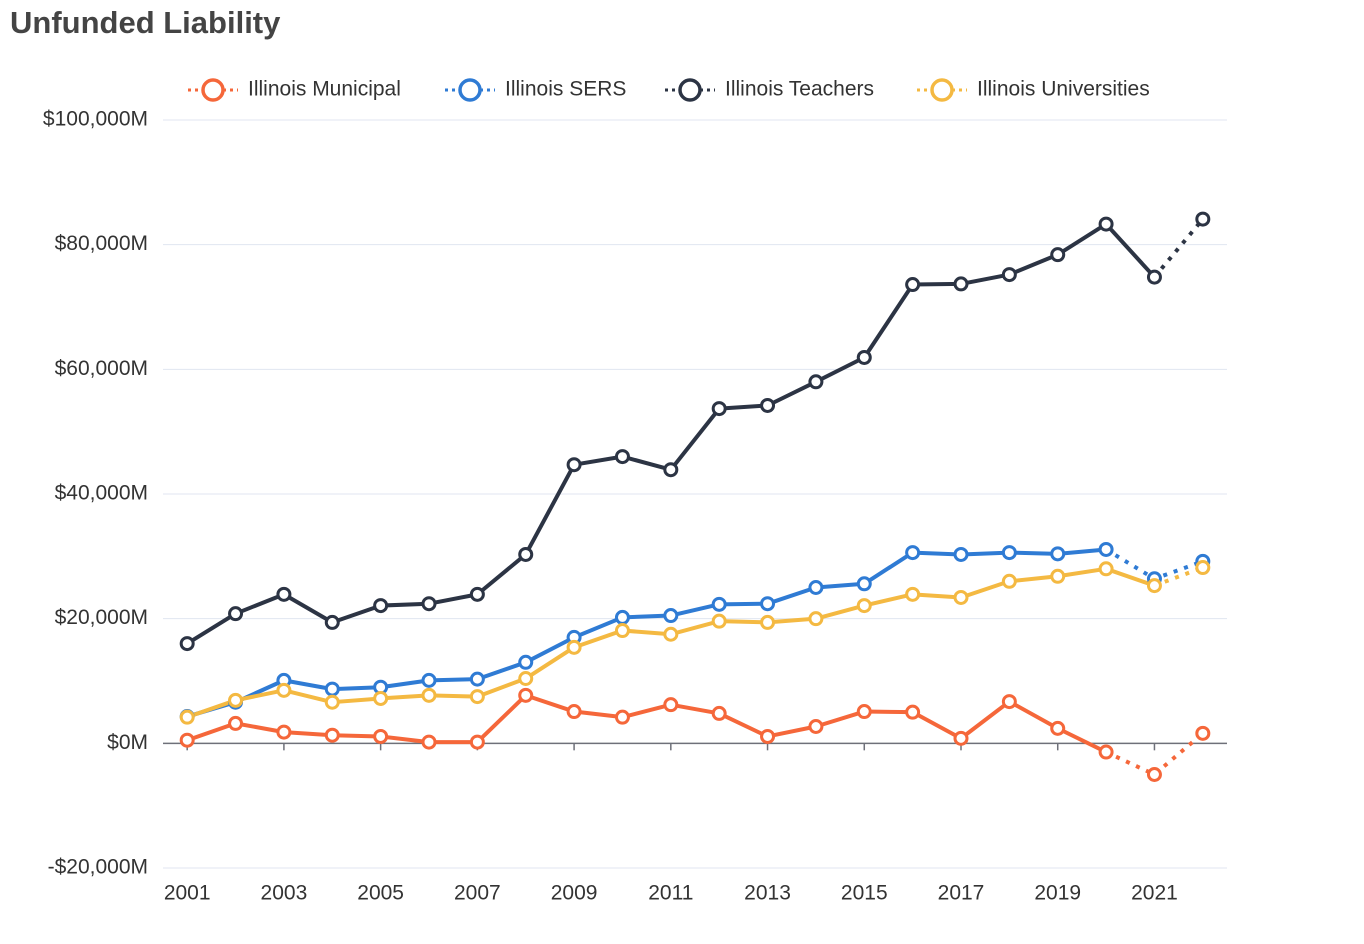  Describe the element at coordinates (294, 90) in the screenshot. I see `legend-item: Illinois Municipal` at that location.